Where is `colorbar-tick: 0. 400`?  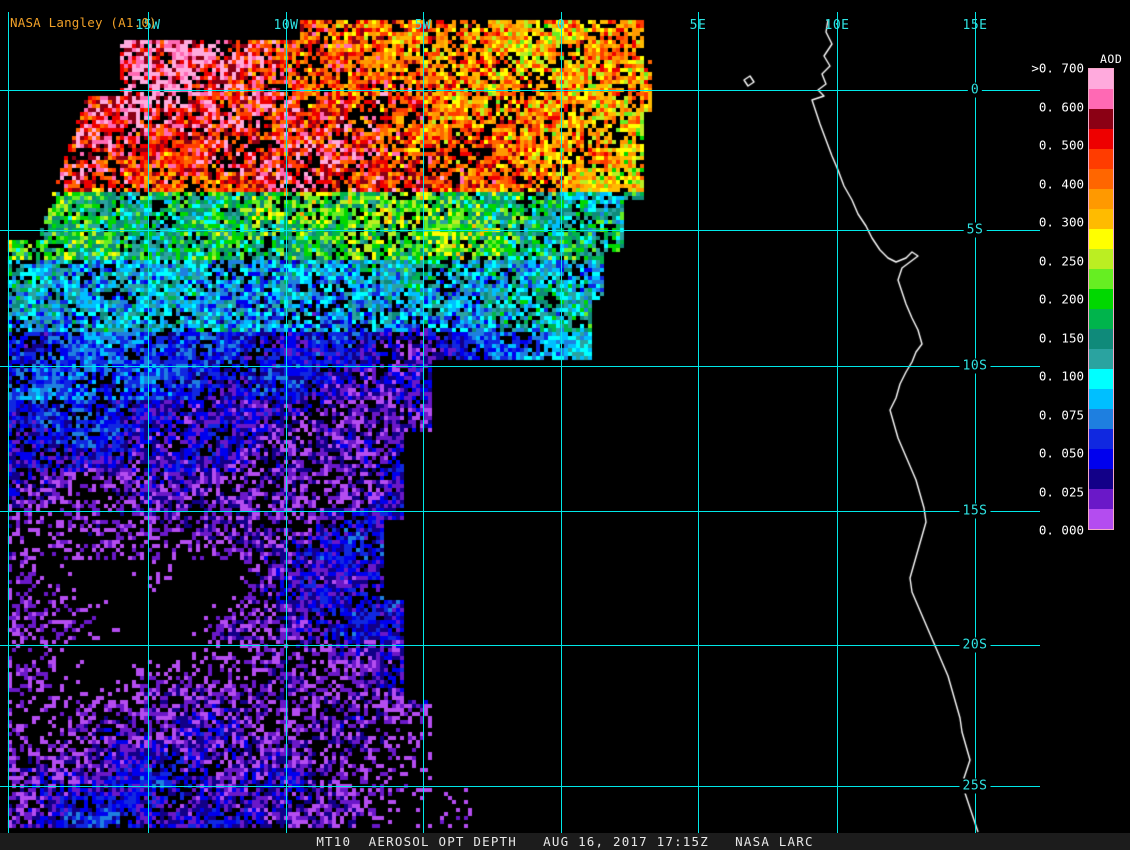 colorbar-tick: 0. 400 is located at coordinates (1061, 183).